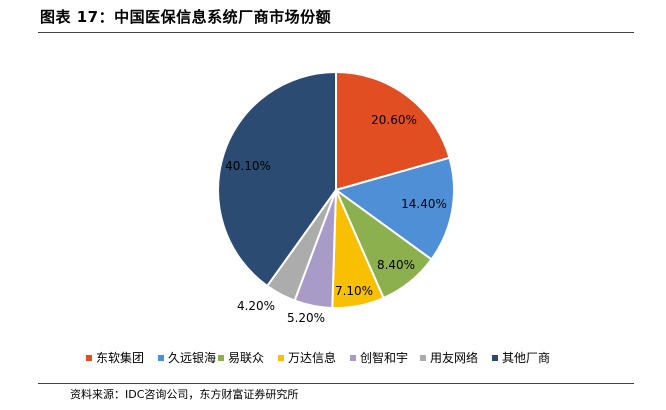 The height and width of the screenshot is (410, 666). Describe the element at coordinates (454, 357) in the screenshot. I see `legend-label-6: 用友网络` at that location.